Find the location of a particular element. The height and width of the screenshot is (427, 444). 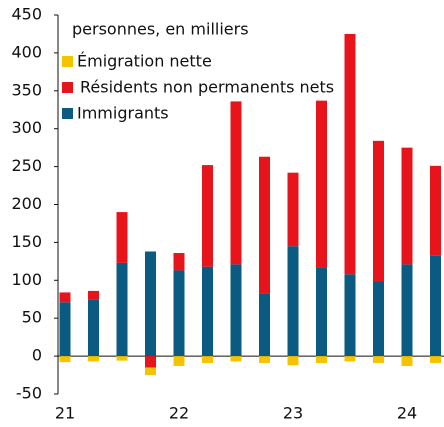

y-tick-label: 200 is located at coordinates (26, 203).